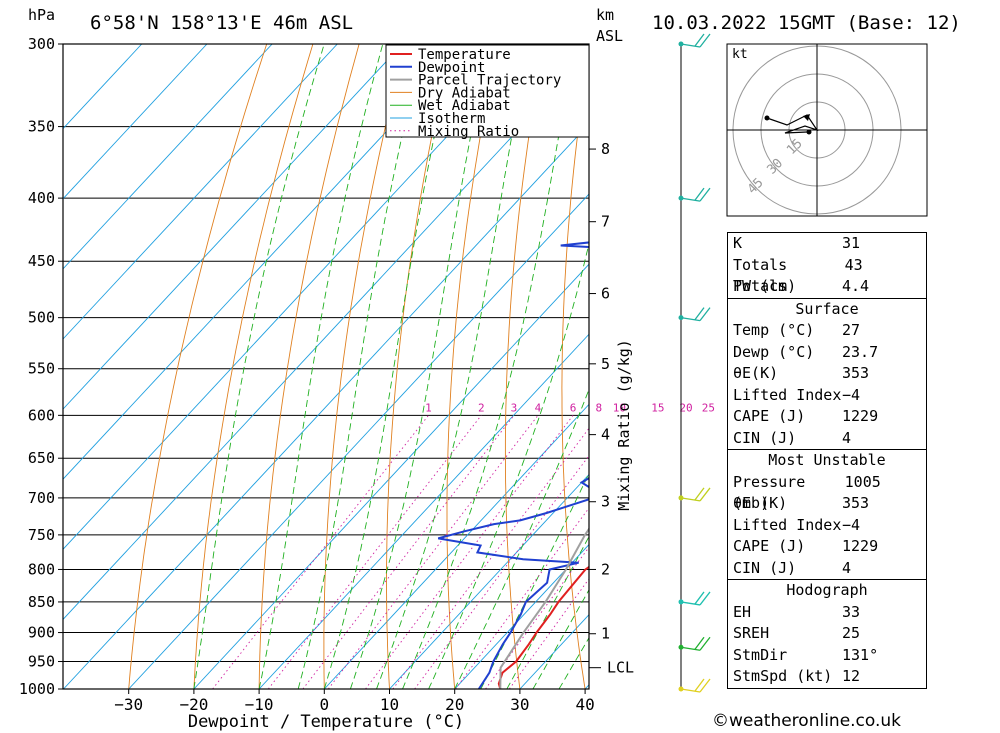 Image resolution: width=1000 pixels, height=733 pixels. What do you see at coordinates (41, 662) in the screenshot?
I see `pressure-tick-label: 950` at bounding box center [41, 662].